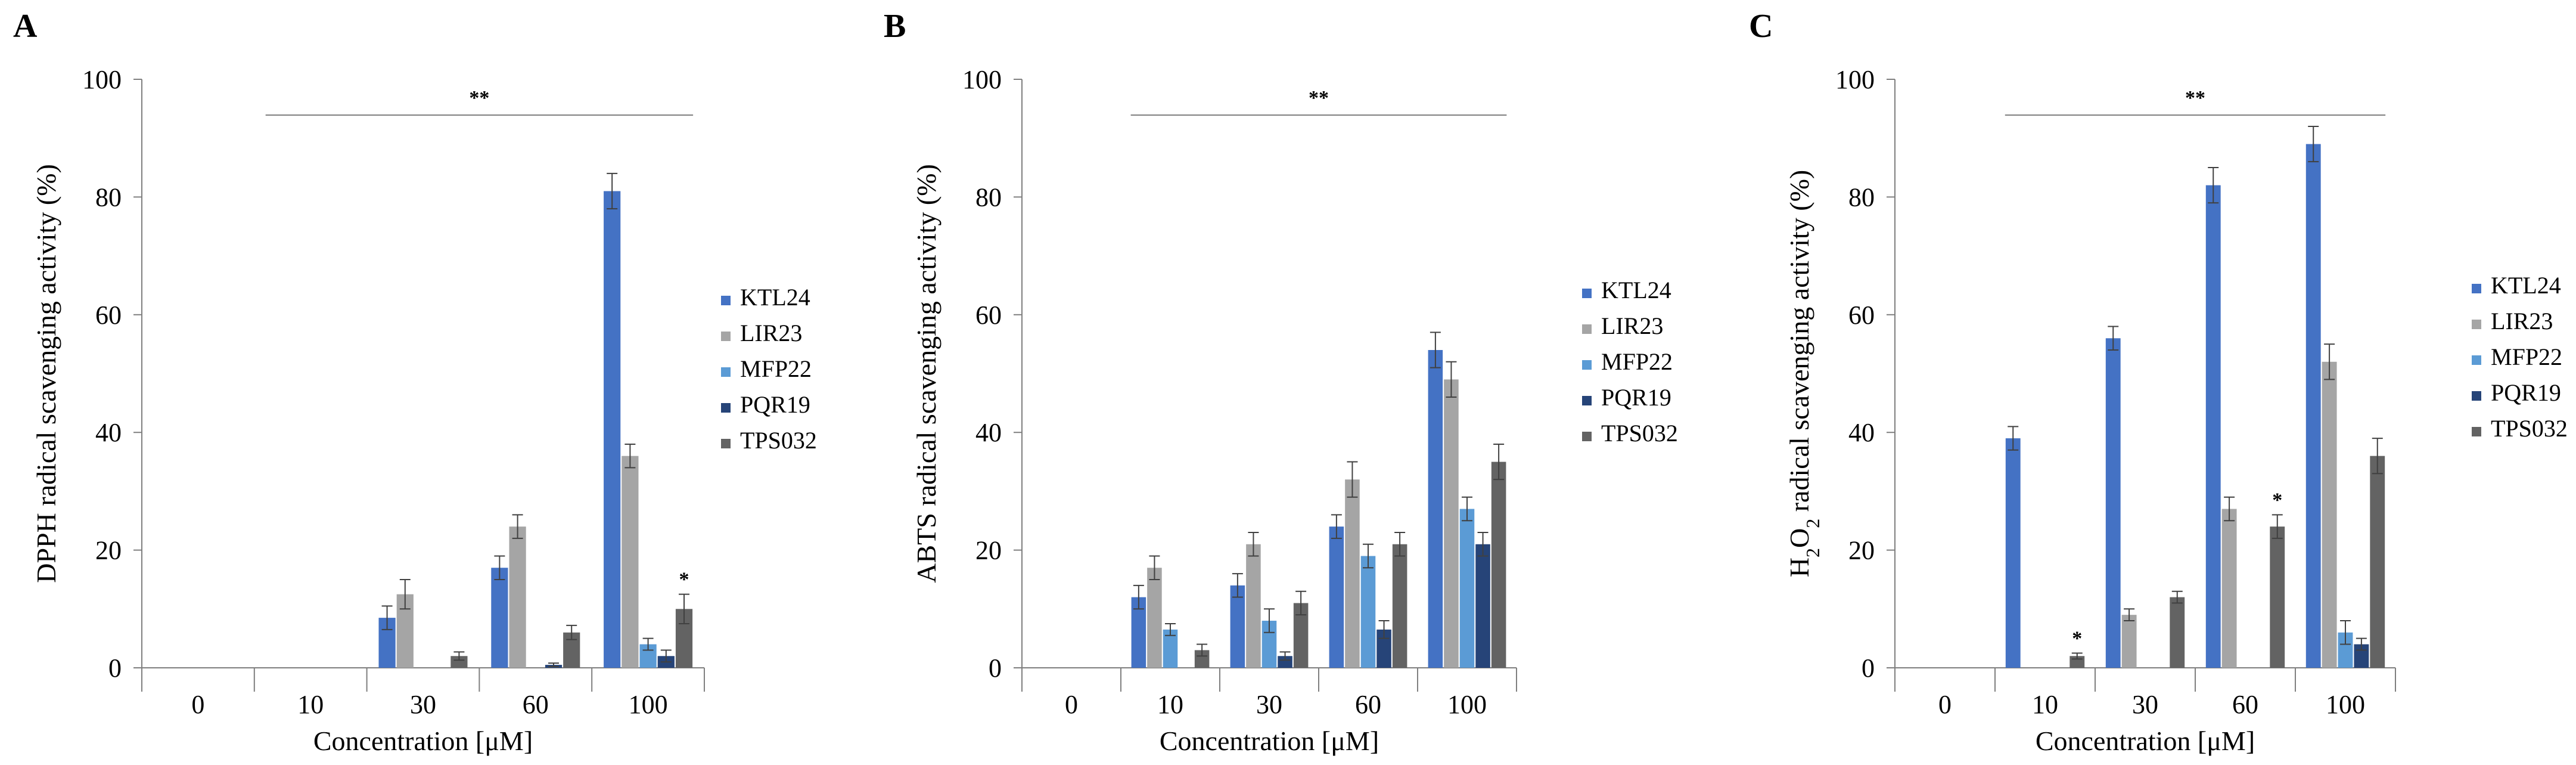 The height and width of the screenshot is (765, 2576). What do you see at coordinates (1799, 344) in the screenshot?
I see `y-axis-title-part: radical scavenging activity (%)` at bounding box center [1799, 344].